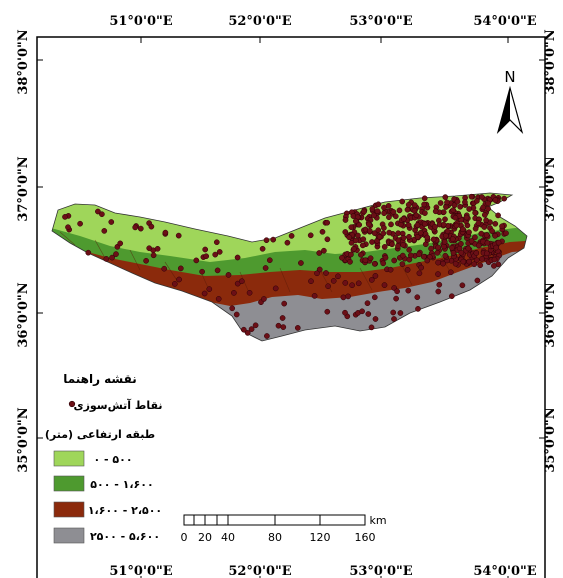  What do you see at coordinates (23, 188) in the screenshot?
I see `left-tick-label: 37°0'0"N` at bounding box center [23, 188].